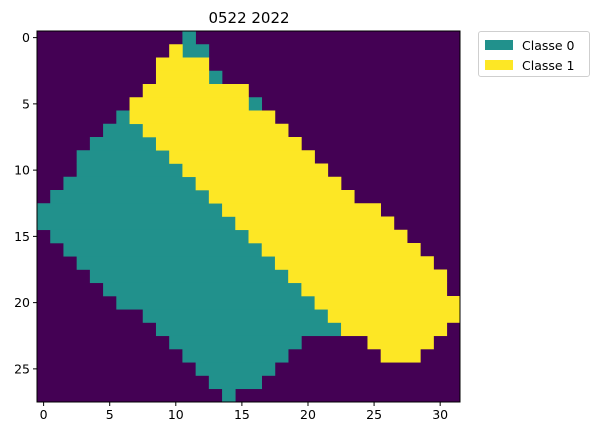 Image resolution: width=599 pixels, height=435 pixels. Describe the element at coordinates (548, 65) in the screenshot. I see `legend-label-class-1: Classe 1` at that location.